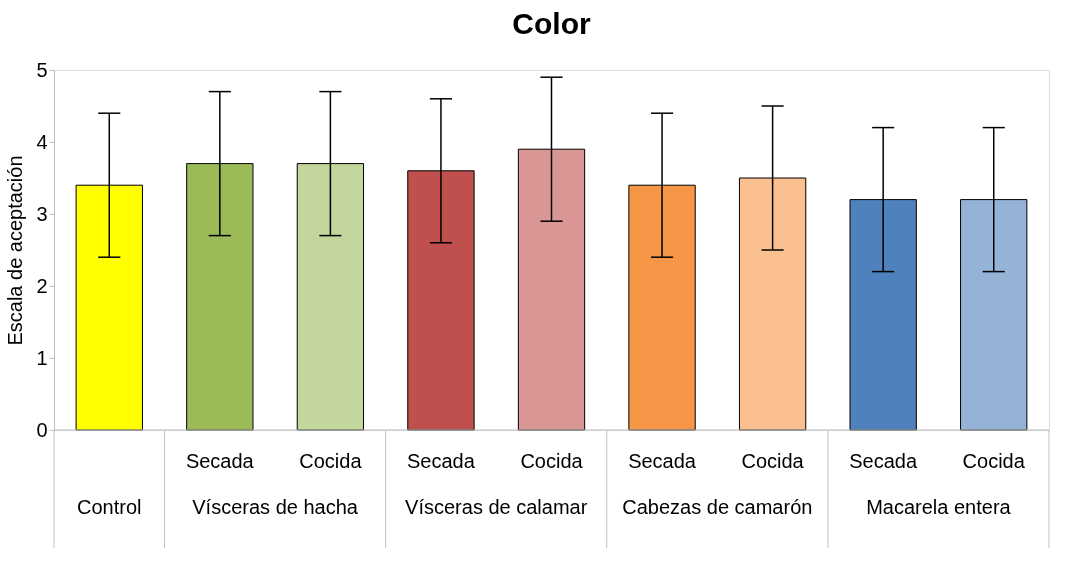 This screenshot has width=1086, height=574. What do you see at coordinates (109, 507) in the screenshot?
I see `text: Control` at bounding box center [109, 507].